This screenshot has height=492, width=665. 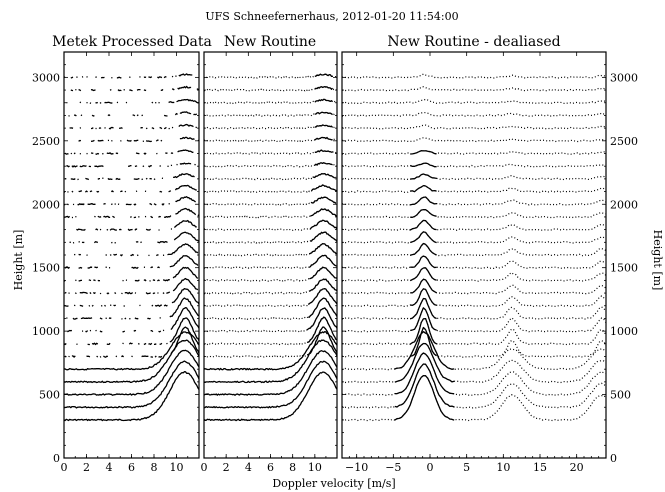 What do you see at coordinates (613, 458) in the screenshot?
I see `y-tick-label: 0` at bounding box center [613, 458].